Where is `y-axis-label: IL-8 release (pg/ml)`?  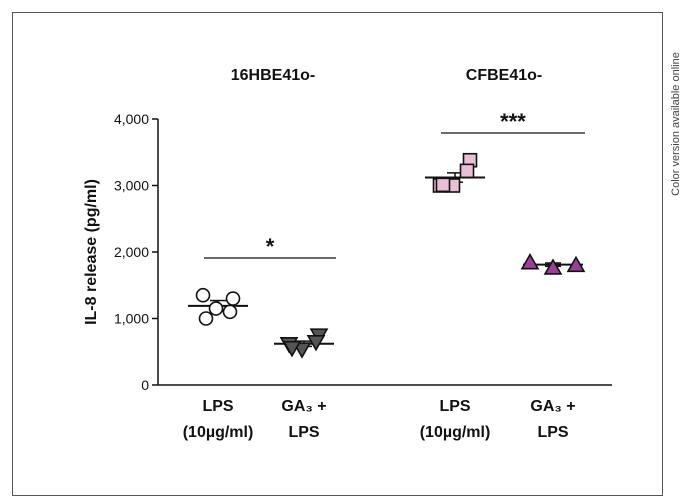 y-axis-label: IL-8 release (pg/ml) is located at coordinates (91, 252).